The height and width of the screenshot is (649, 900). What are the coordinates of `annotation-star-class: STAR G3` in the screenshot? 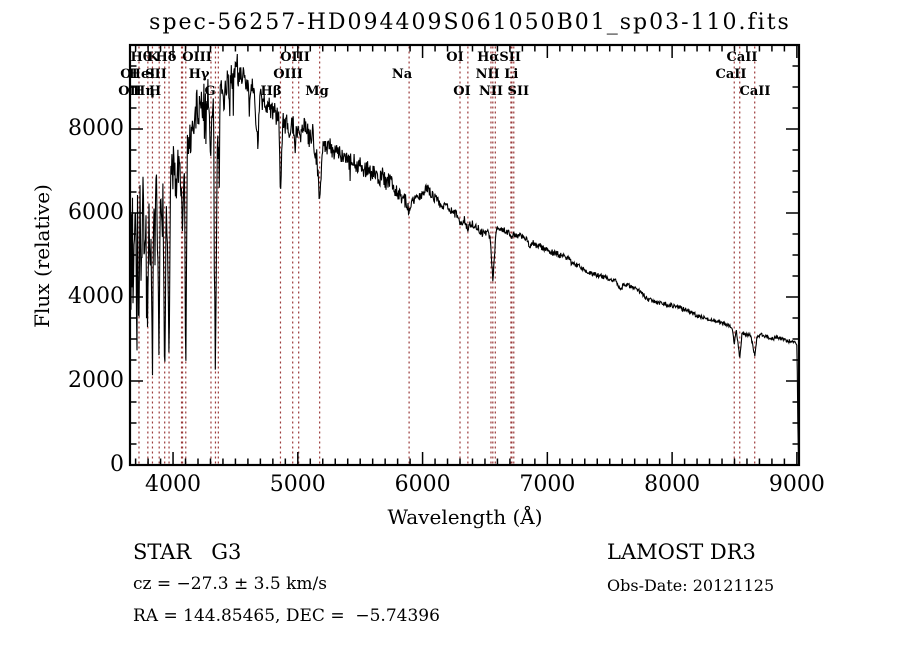 It's located at (187, 552).